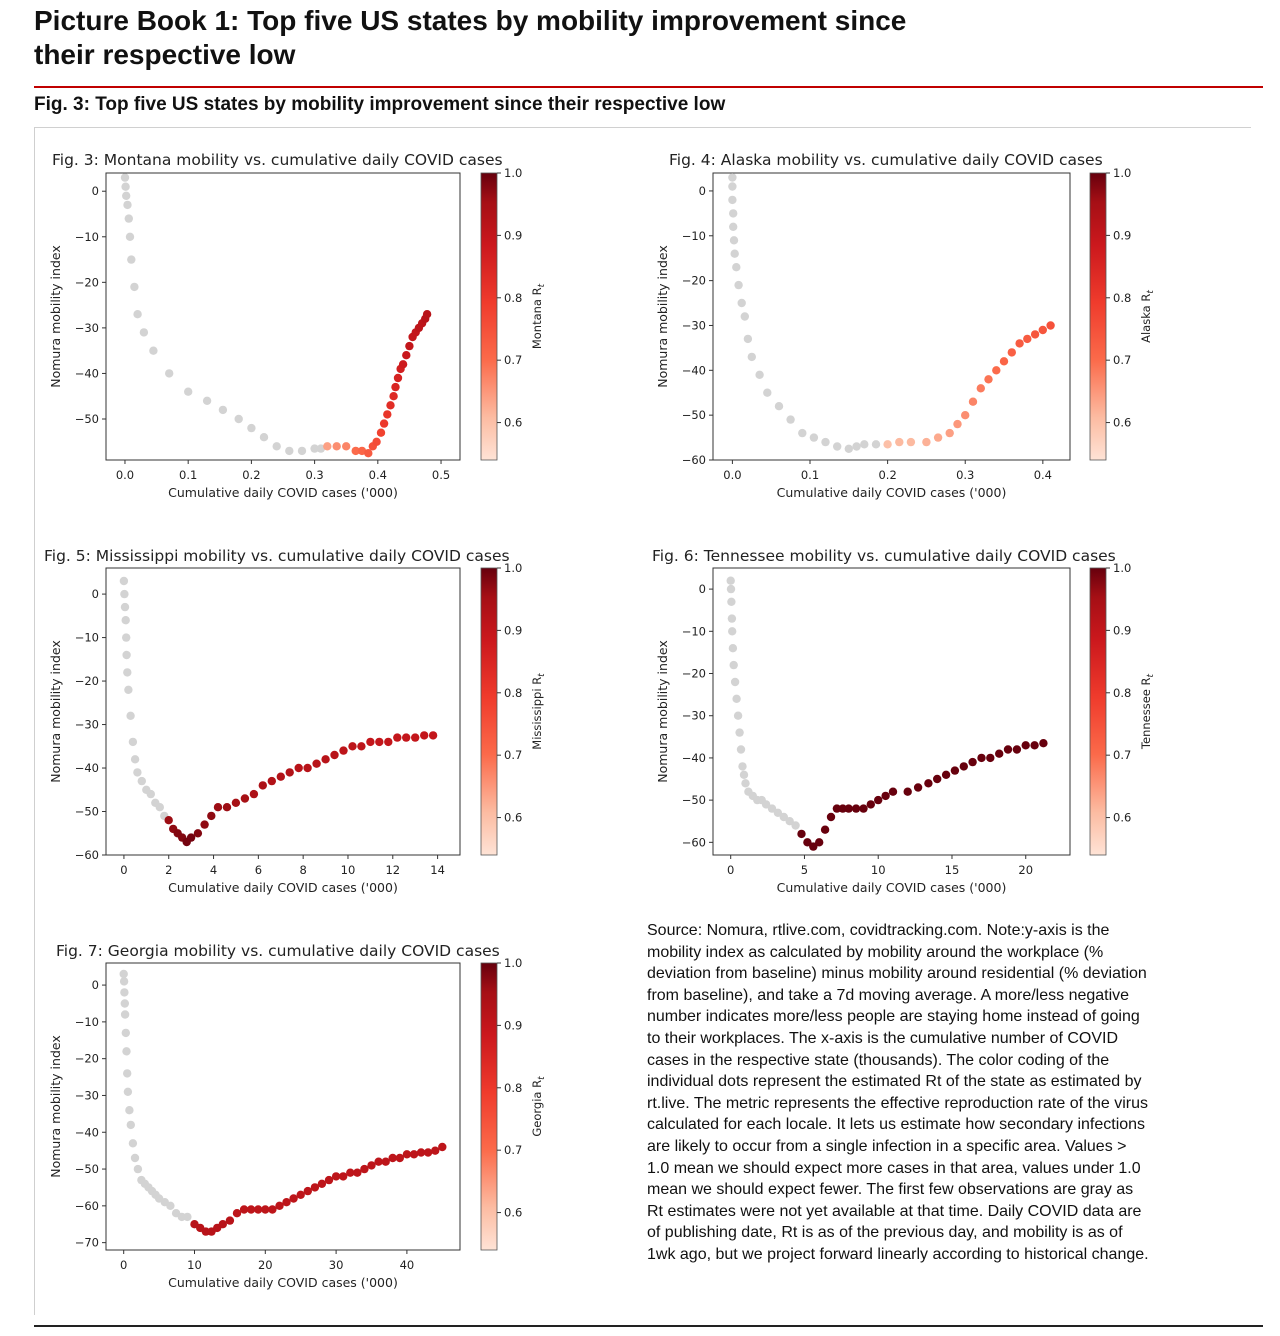 The image size is (1280, 1336). I want to click on x-tick-label: 10, so click(194, 1265).